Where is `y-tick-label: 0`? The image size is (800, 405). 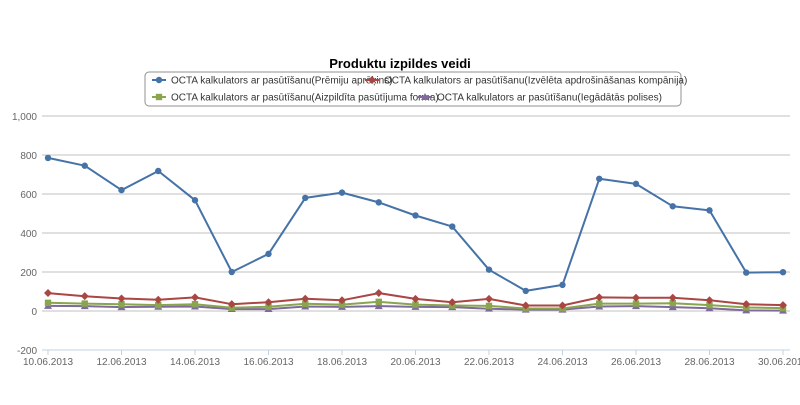
y-tick-label: 0 is located at coordinates (34, 312).